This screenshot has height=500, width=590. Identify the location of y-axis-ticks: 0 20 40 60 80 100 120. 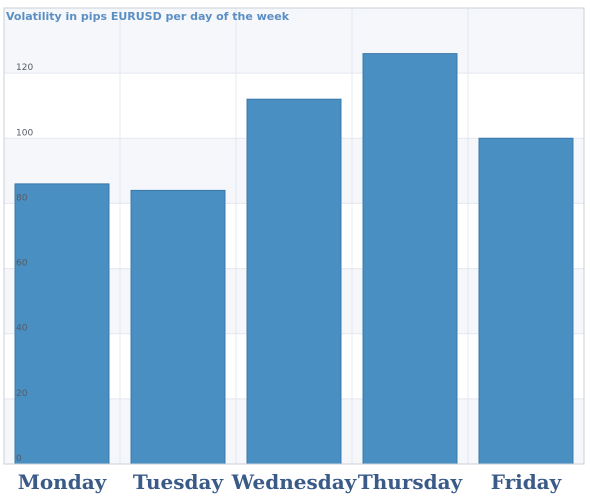
(24, 263).